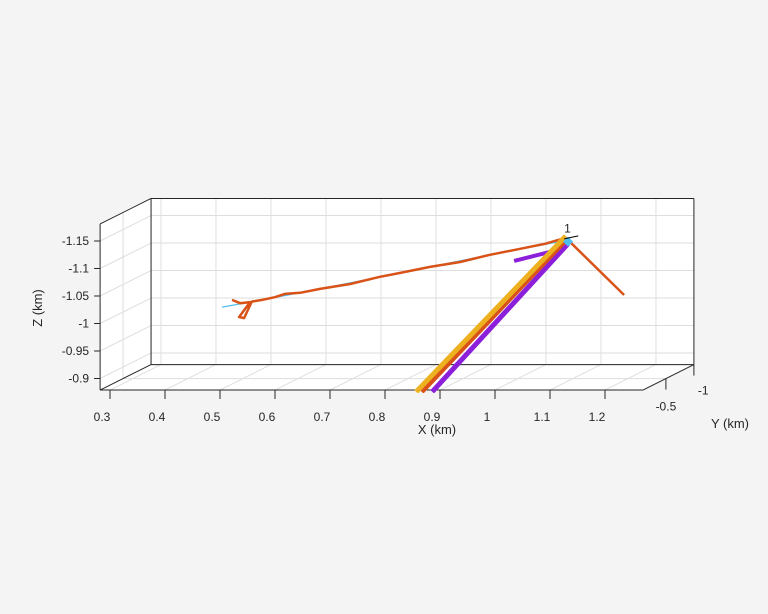  Describe the element at coordinates (703, 391) in the screenshot. I see `y-tick-label: -1` at that location.